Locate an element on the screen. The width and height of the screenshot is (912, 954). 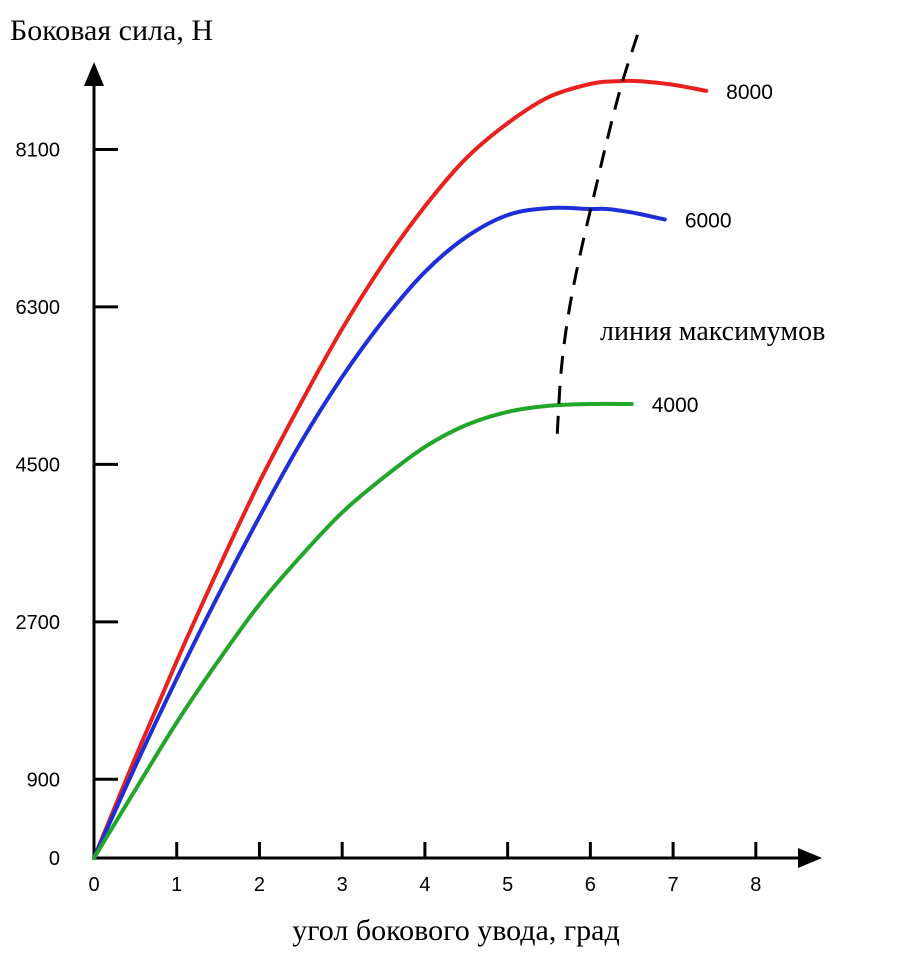
x-tick-label: 7 is located at coordinates (673, 885).